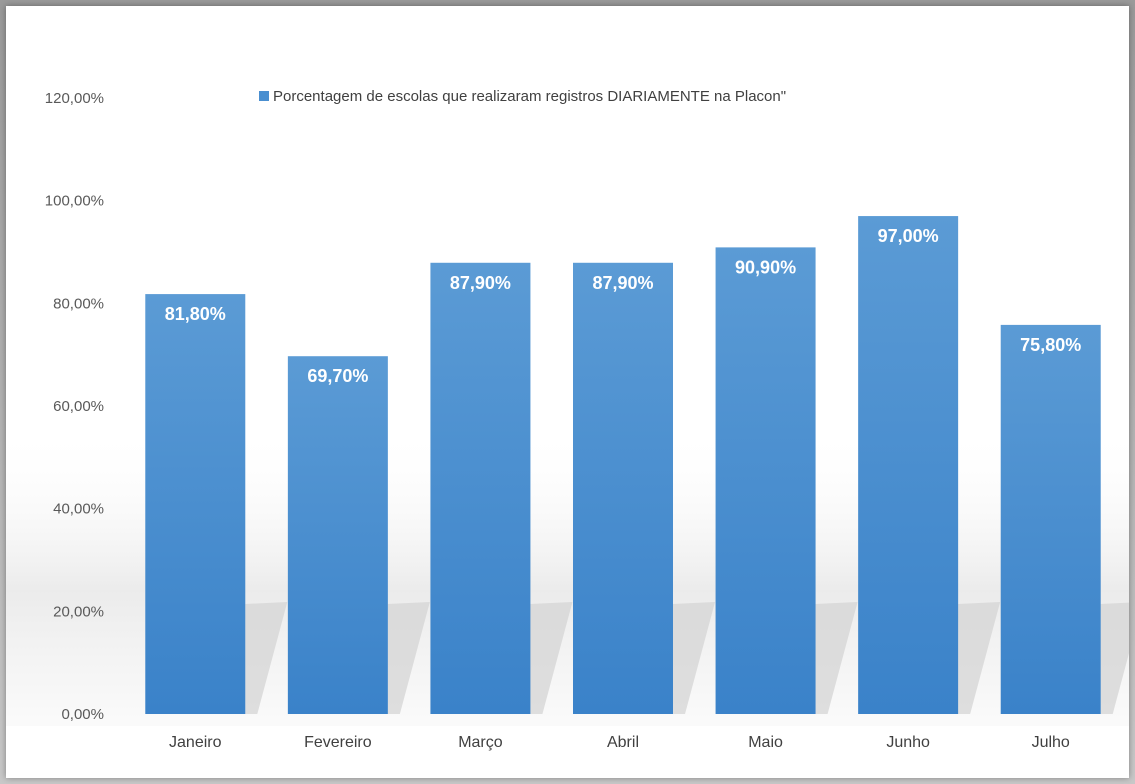 This screenshot has width=1135, height=784. Describe the element at coordinates (264, 96) in the screenshot. I see `legend-swatch` at that location.